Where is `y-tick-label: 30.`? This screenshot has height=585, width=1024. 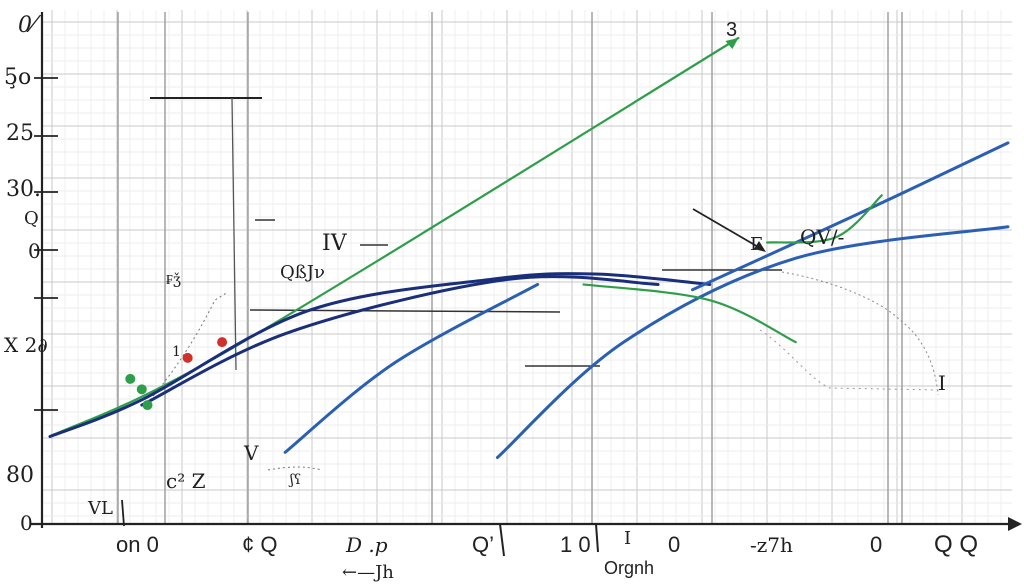
y-tick-label: 30. is located at coordinates (23, 189).